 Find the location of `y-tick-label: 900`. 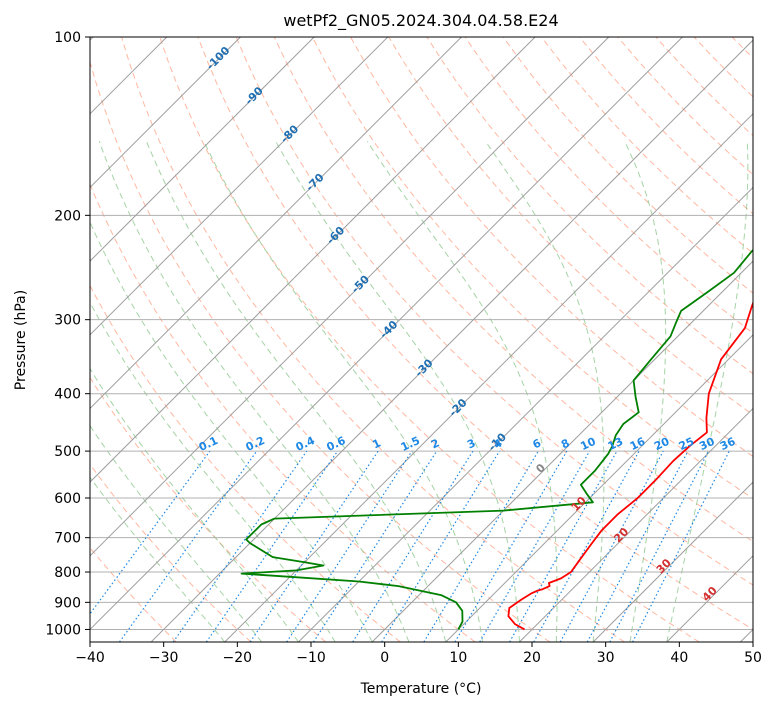

y-tick-label: 900 is located at coordinates (67, 603).